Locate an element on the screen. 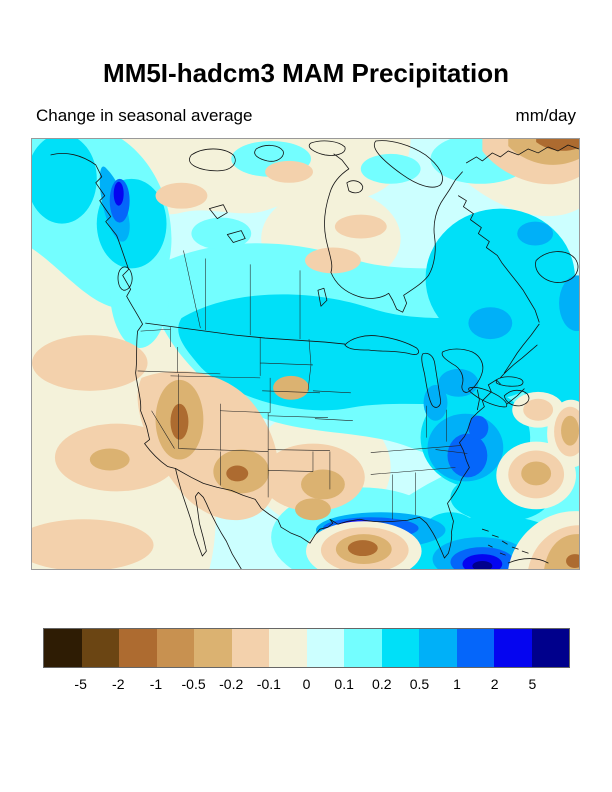 The width and height of the screenshot is (612, 792). colorbar-tick-label: 0.2 is located at coordinates (382, 684).